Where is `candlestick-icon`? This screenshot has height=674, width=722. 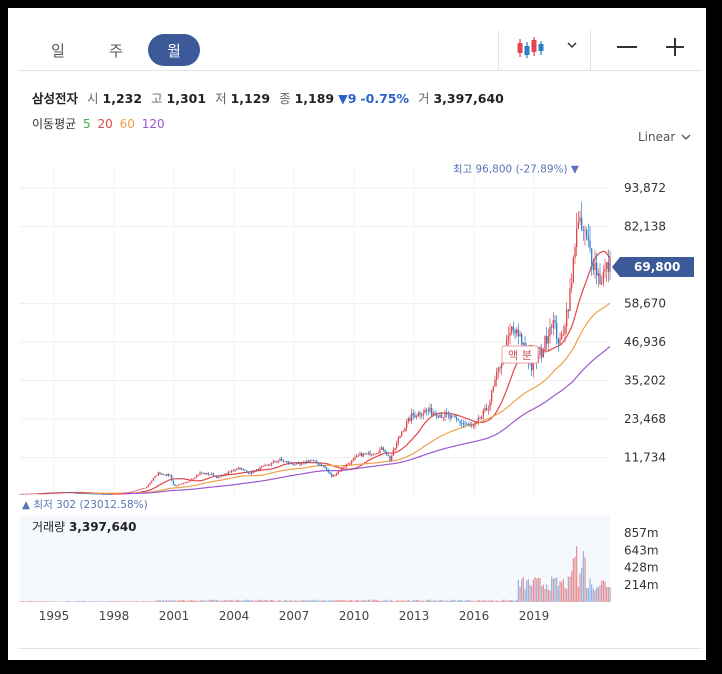
candlestick-icon is located at coordinates (531, 48).